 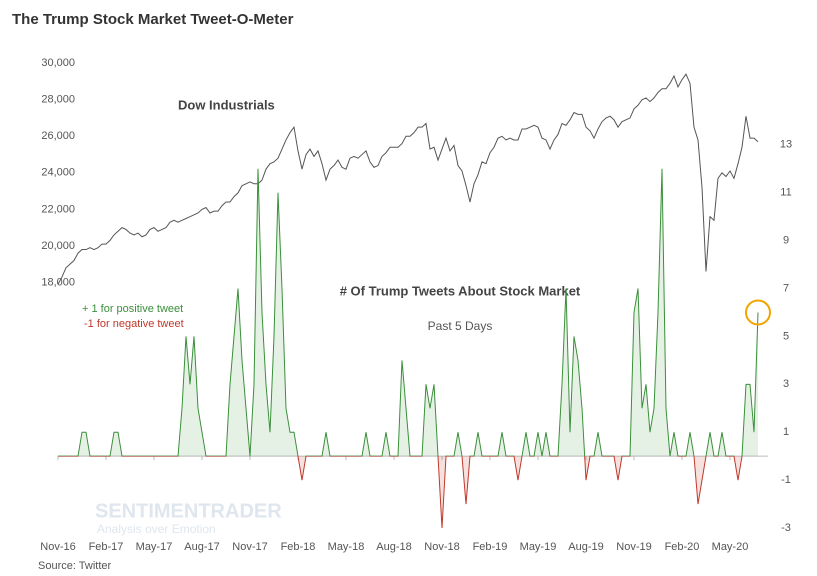 What do you see at coordinates (58, 209) in the screenshot?
I see `y-tick-label: 22,000` at bounding box center [58, 209].